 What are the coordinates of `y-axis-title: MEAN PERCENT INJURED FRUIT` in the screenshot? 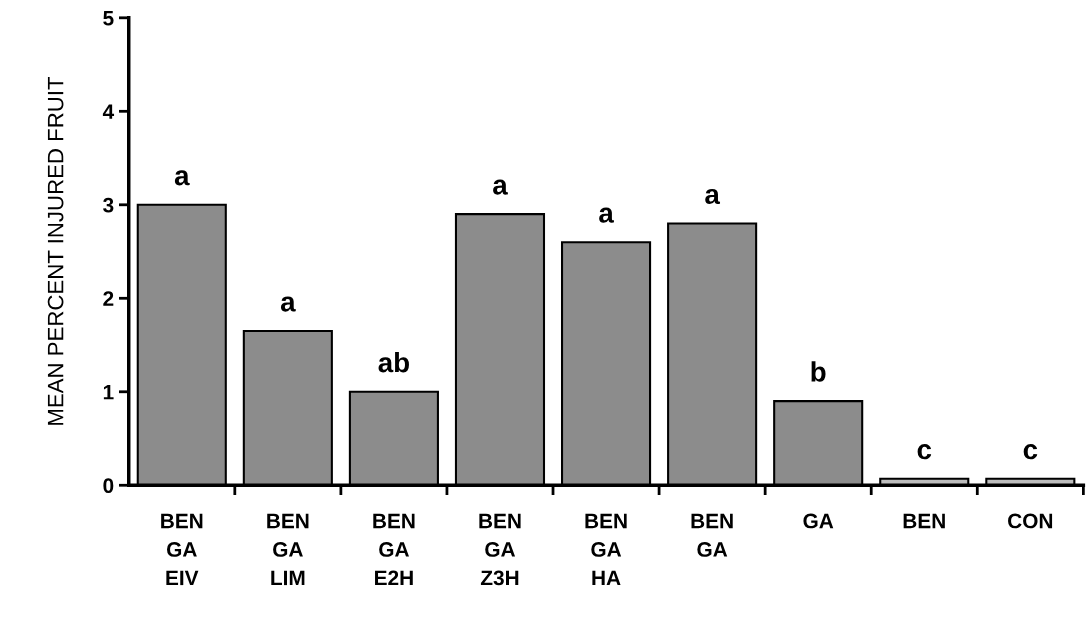 It's located at (55, 250).